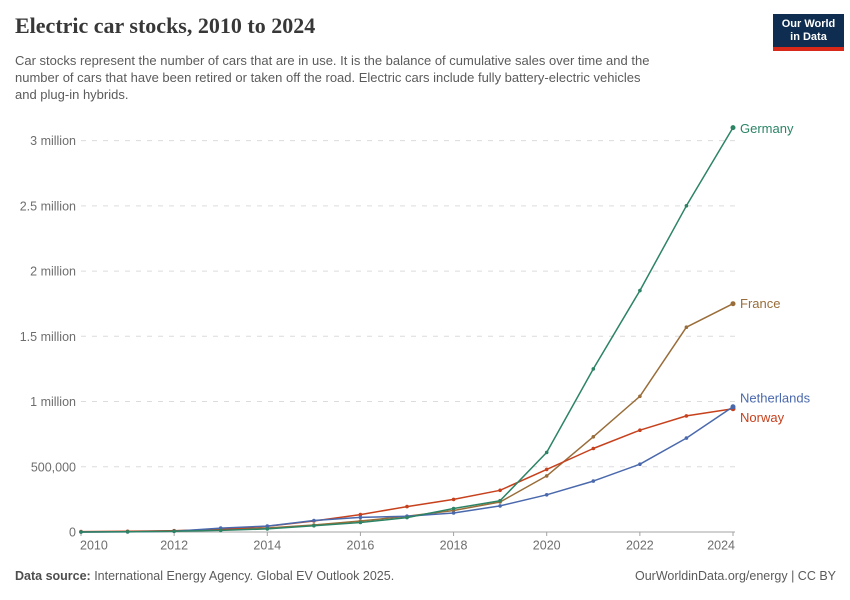  I want to click on owid-logo-line1: Our World, so click(808, 24).